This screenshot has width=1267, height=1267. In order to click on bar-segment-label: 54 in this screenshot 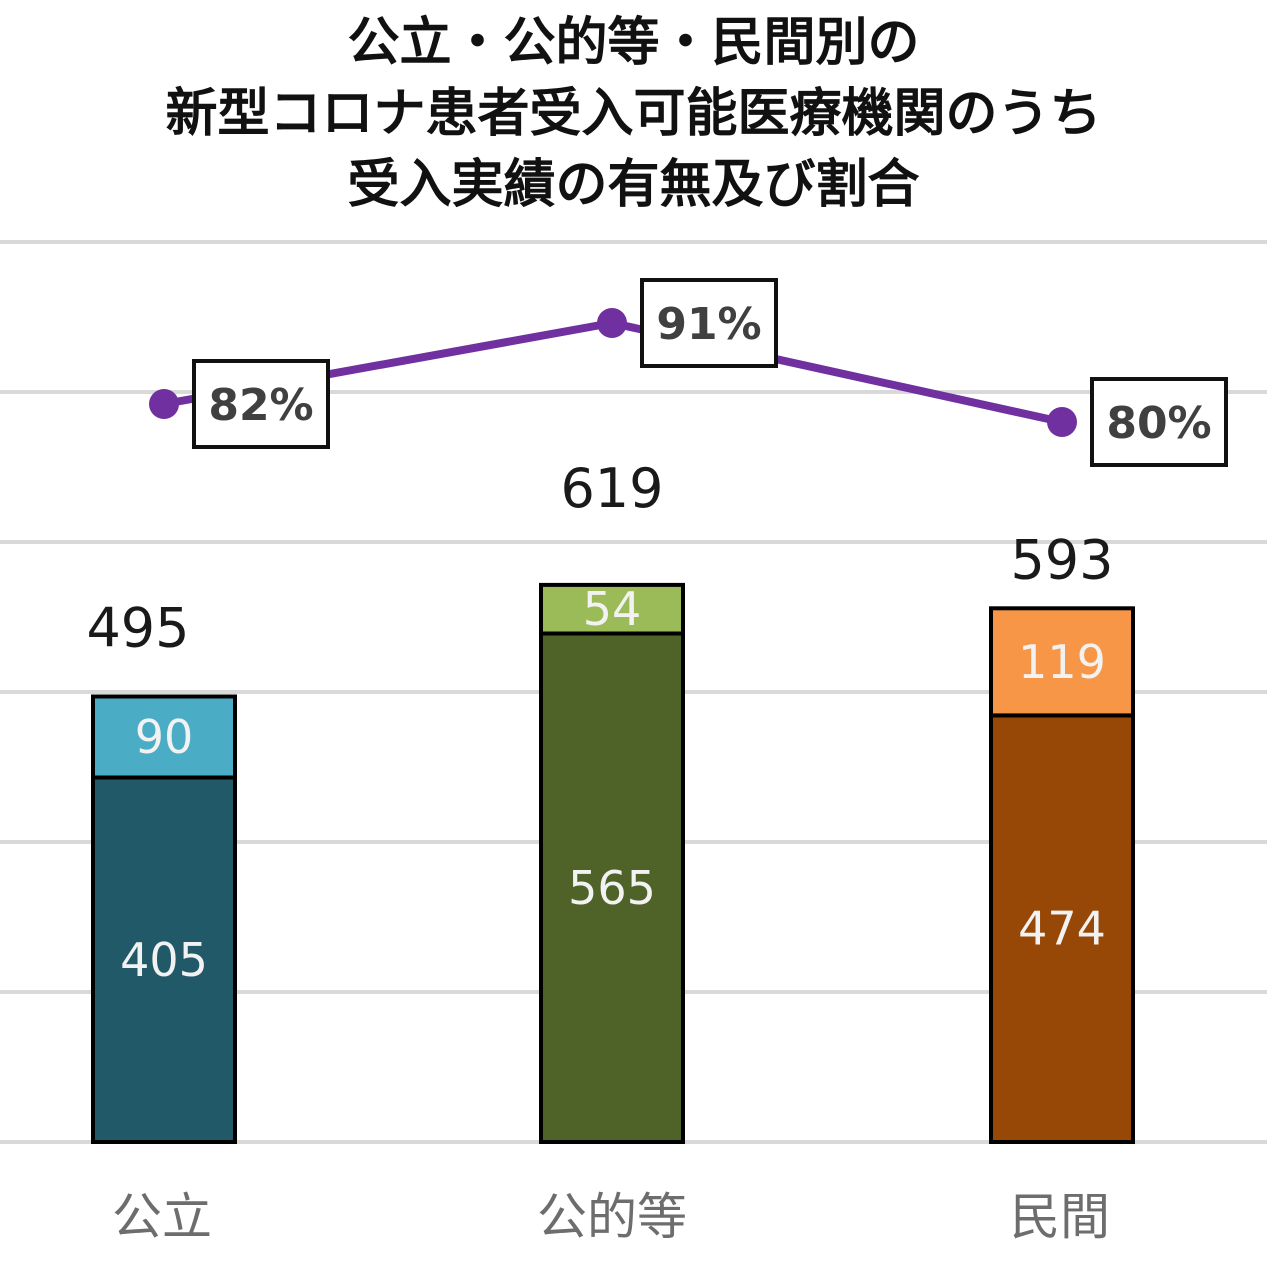, I will do `click(612, 609)`.